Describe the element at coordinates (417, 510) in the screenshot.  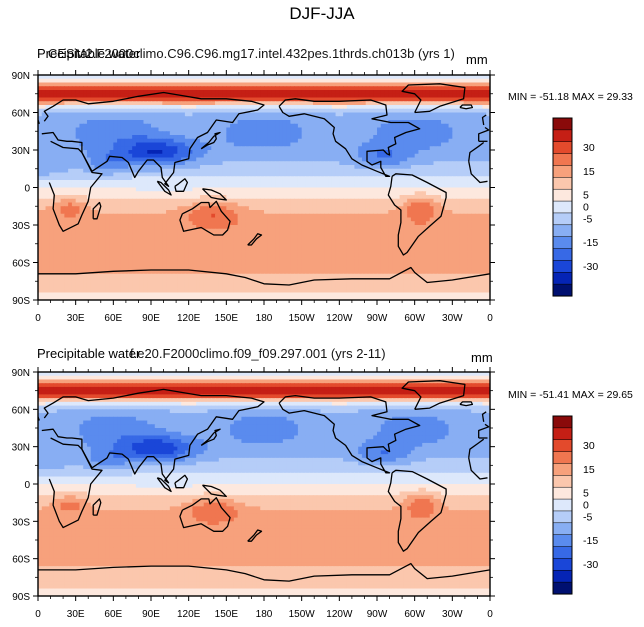
I see `coastline-south-america` at that location.